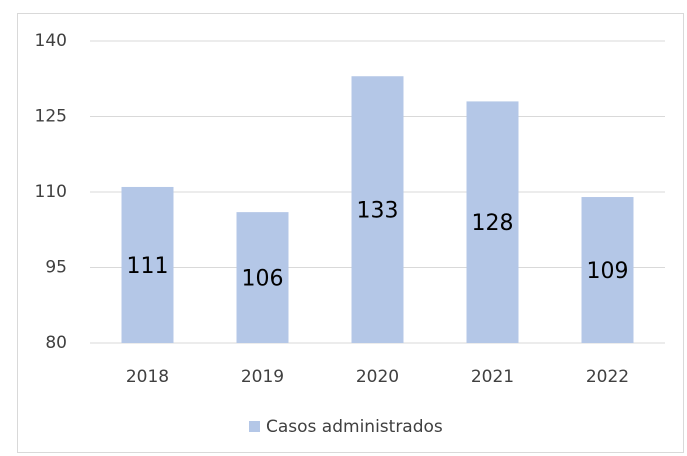  Describe the element at coordinates (262, 377) in the screenshot. I see `x-tick-label: 2019` at that location.